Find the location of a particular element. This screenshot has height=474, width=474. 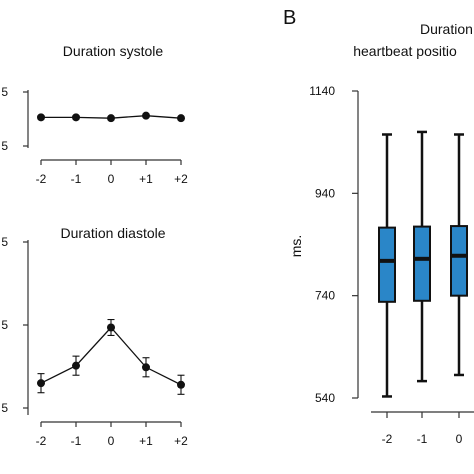

chart-title: Duration systole is located at coordinates (113, 51).